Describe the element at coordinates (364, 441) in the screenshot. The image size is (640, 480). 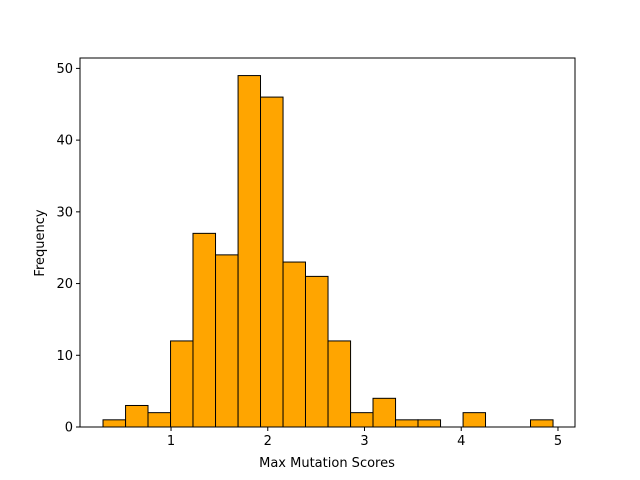
I see `x-tick-label: 3` at that location.